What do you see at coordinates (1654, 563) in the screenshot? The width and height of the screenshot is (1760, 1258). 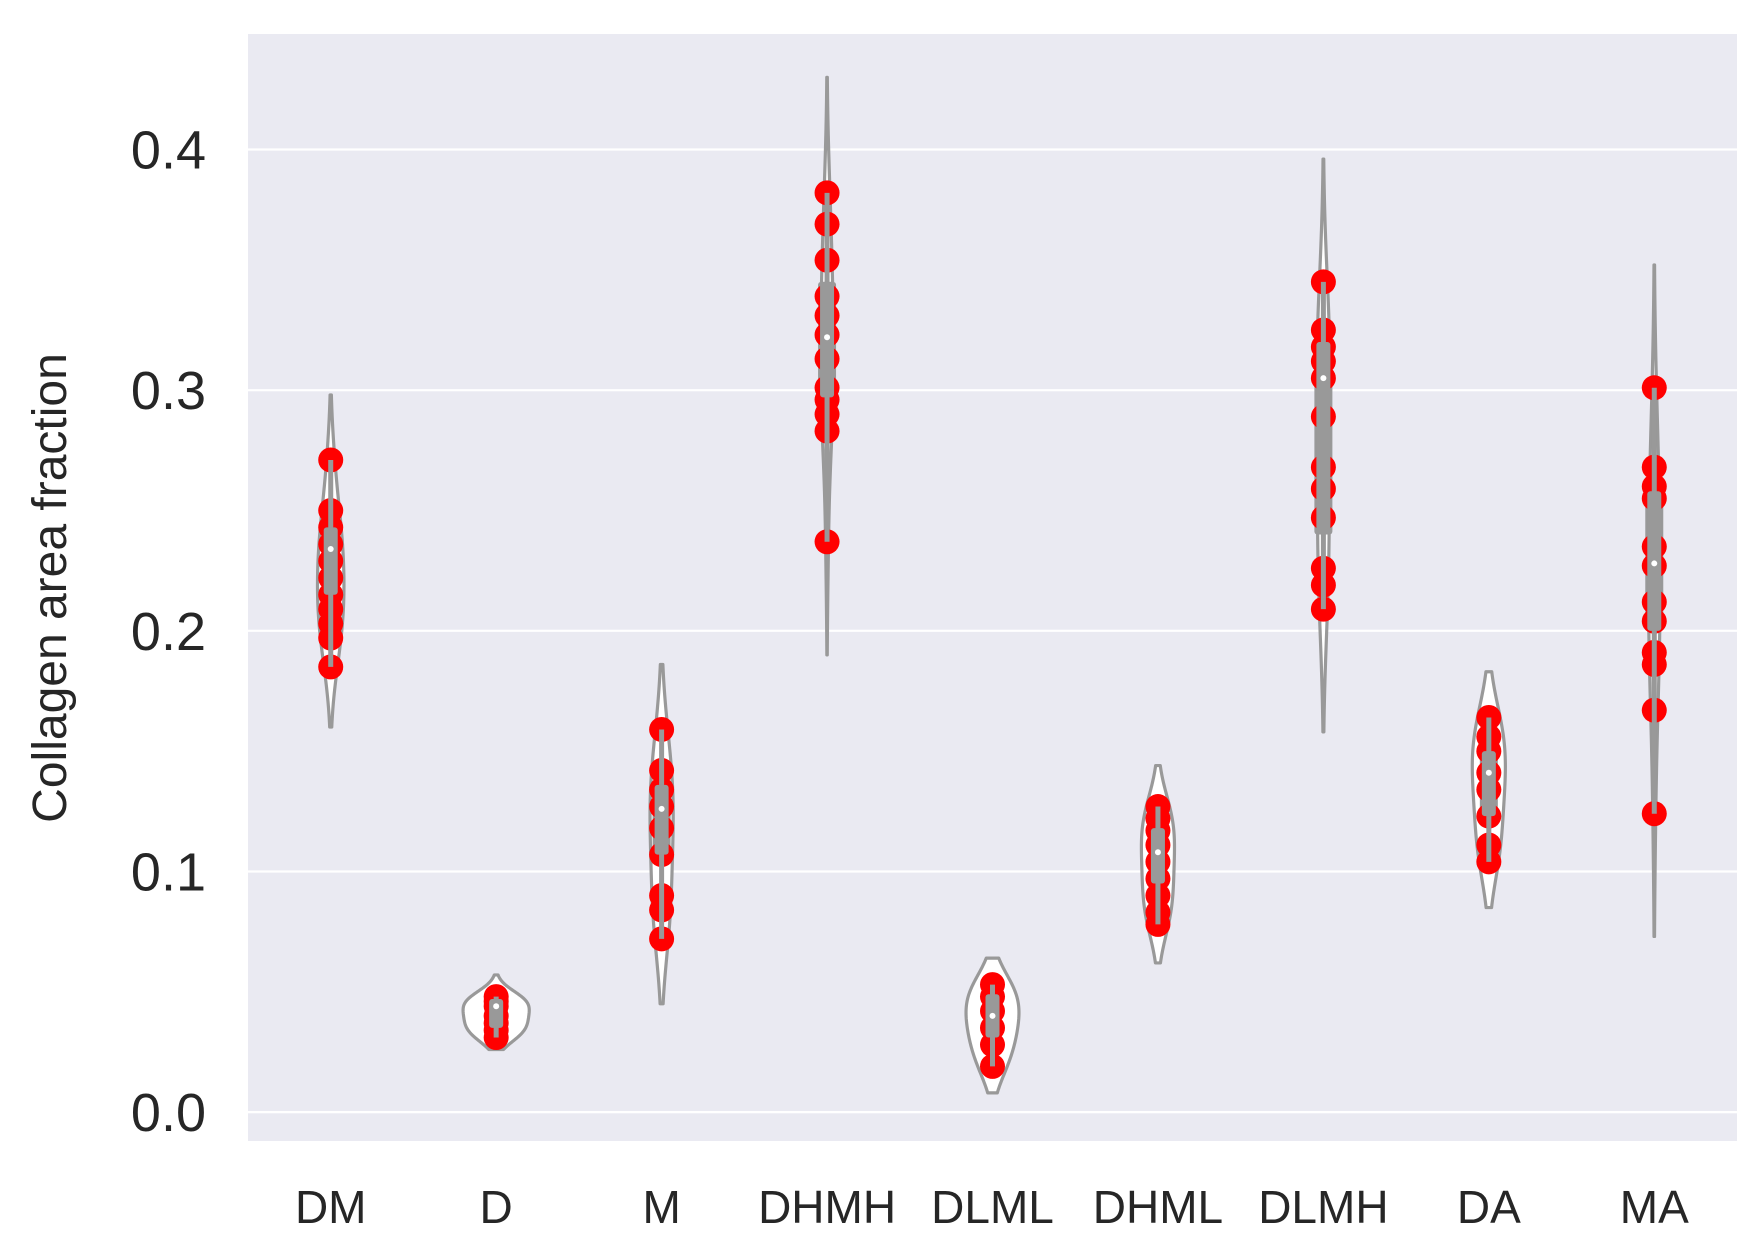 I see `median-MA` at bounding box center [1654, 563].